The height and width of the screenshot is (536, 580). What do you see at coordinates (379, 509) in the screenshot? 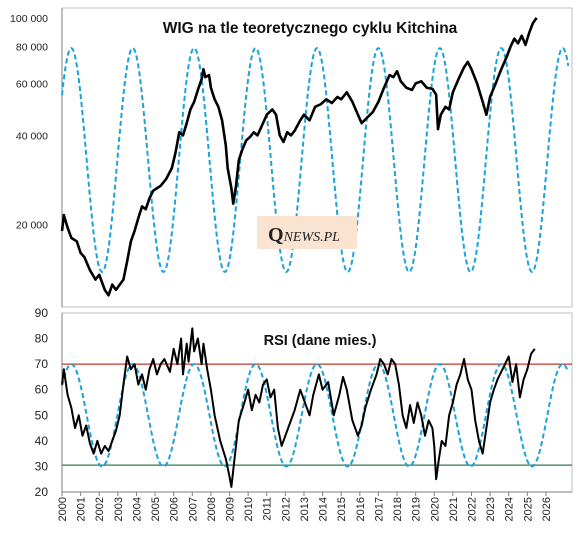
I see `rsi-x-tick-label: 2017` at bounding box center [379, 509].